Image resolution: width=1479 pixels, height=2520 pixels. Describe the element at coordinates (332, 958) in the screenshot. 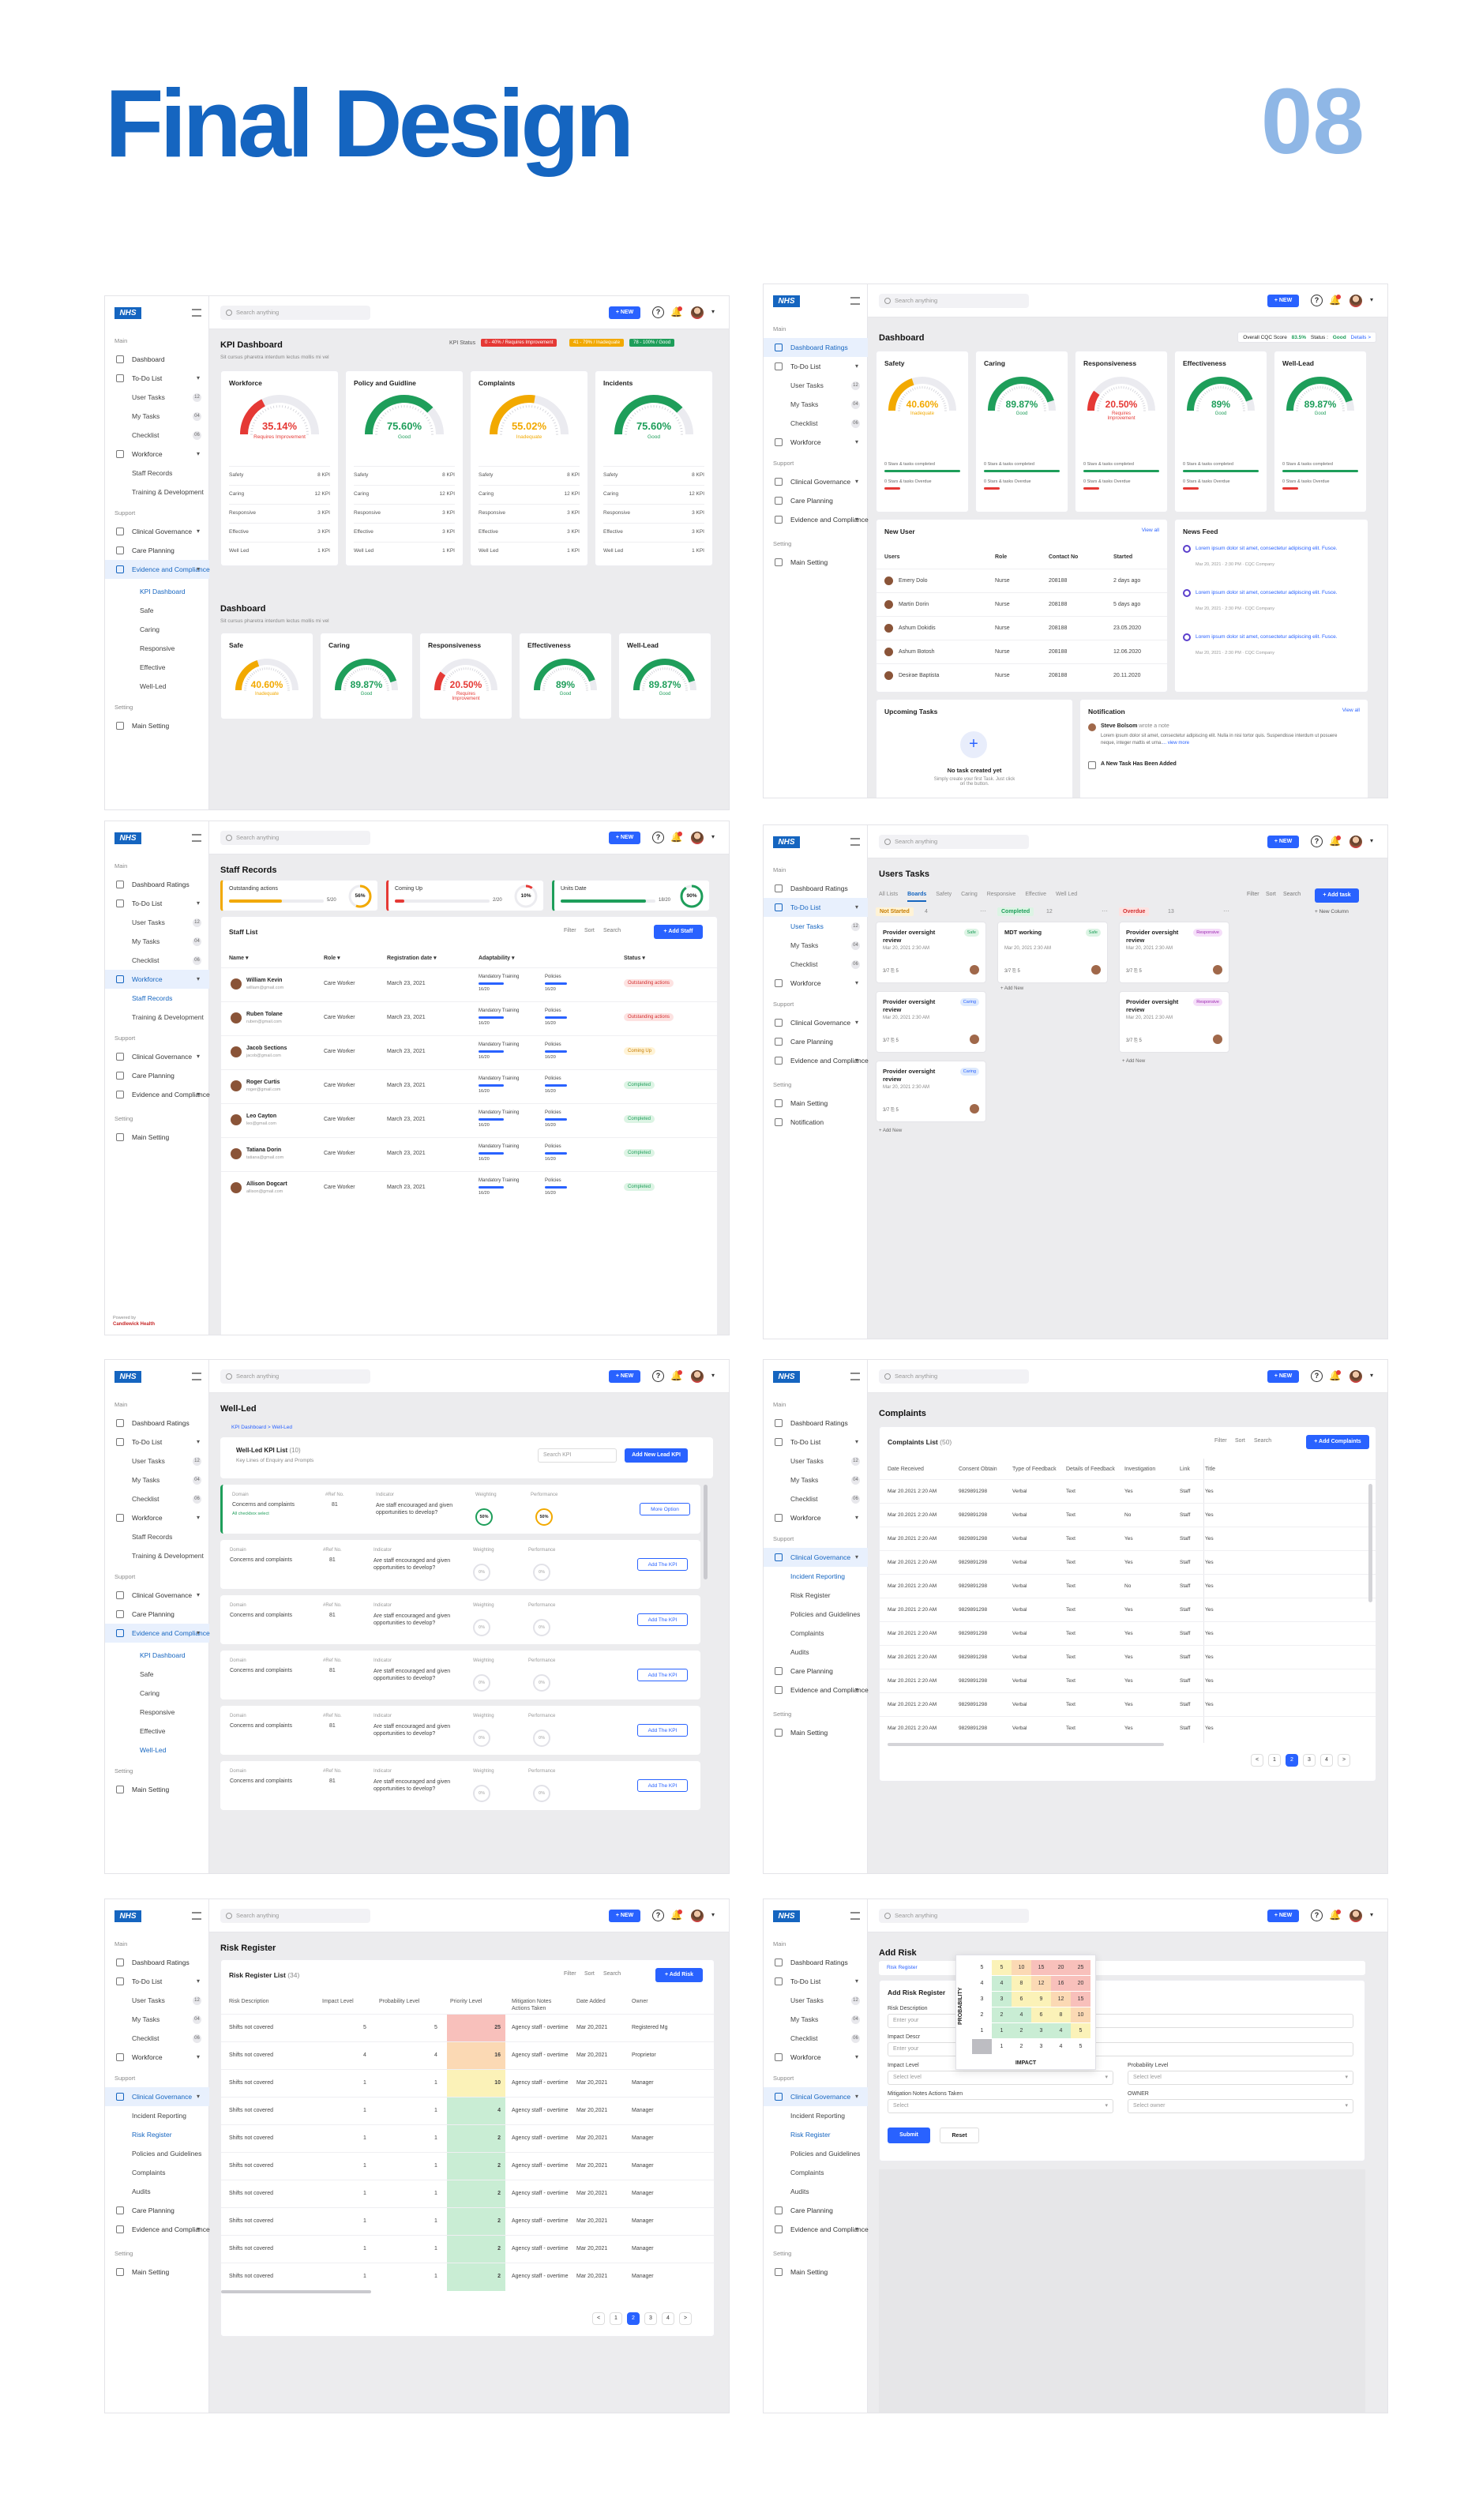

I see `staff-col-header: Role ▾` at that location.